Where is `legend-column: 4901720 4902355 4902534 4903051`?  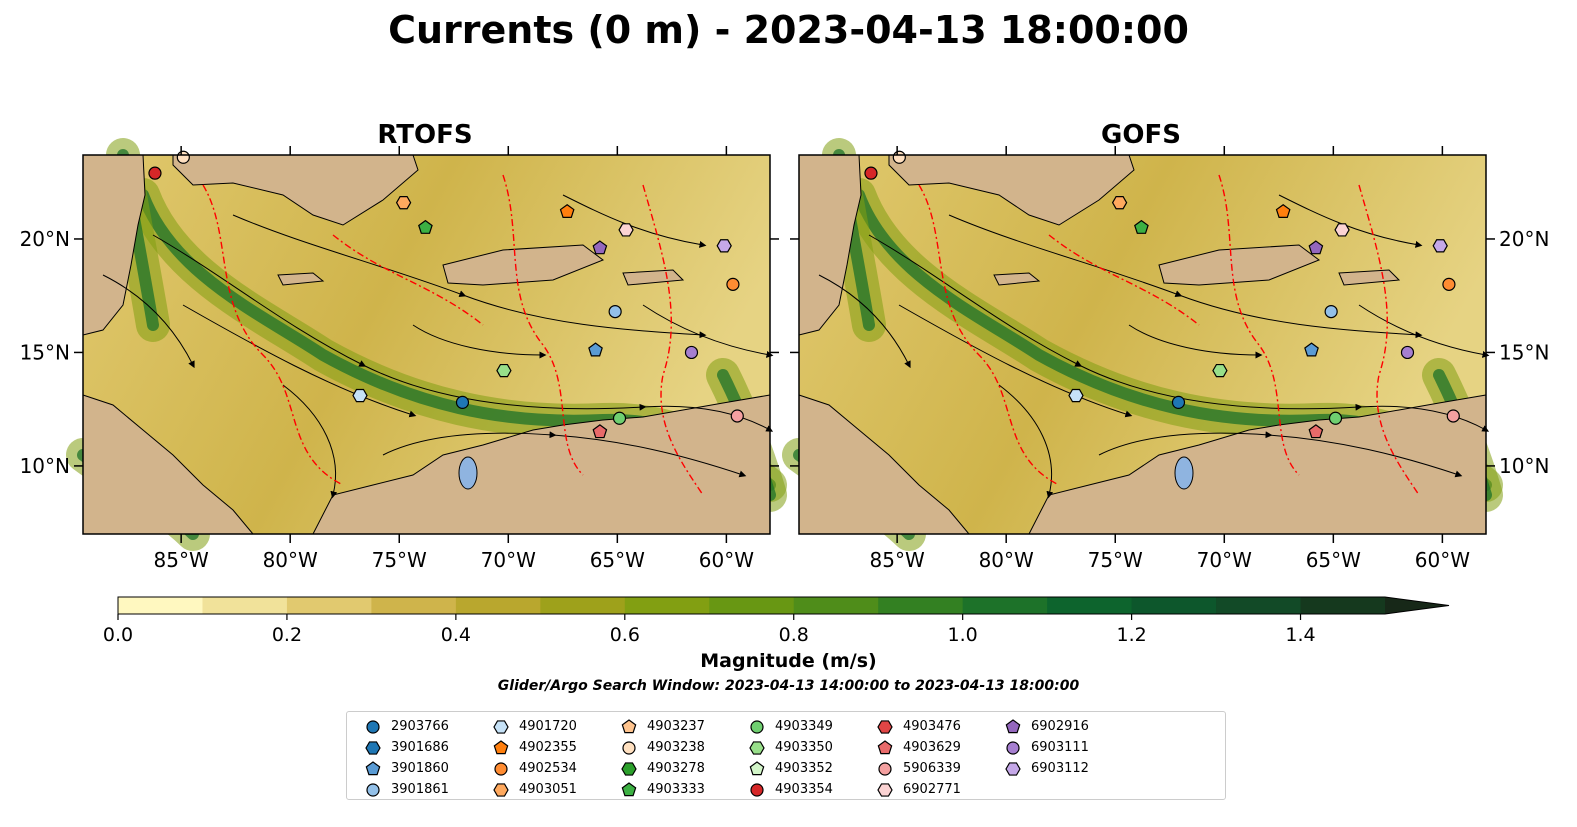
legend-column: 4901720 4902355 4902534 4903051 is located at coordinates (534, 758).